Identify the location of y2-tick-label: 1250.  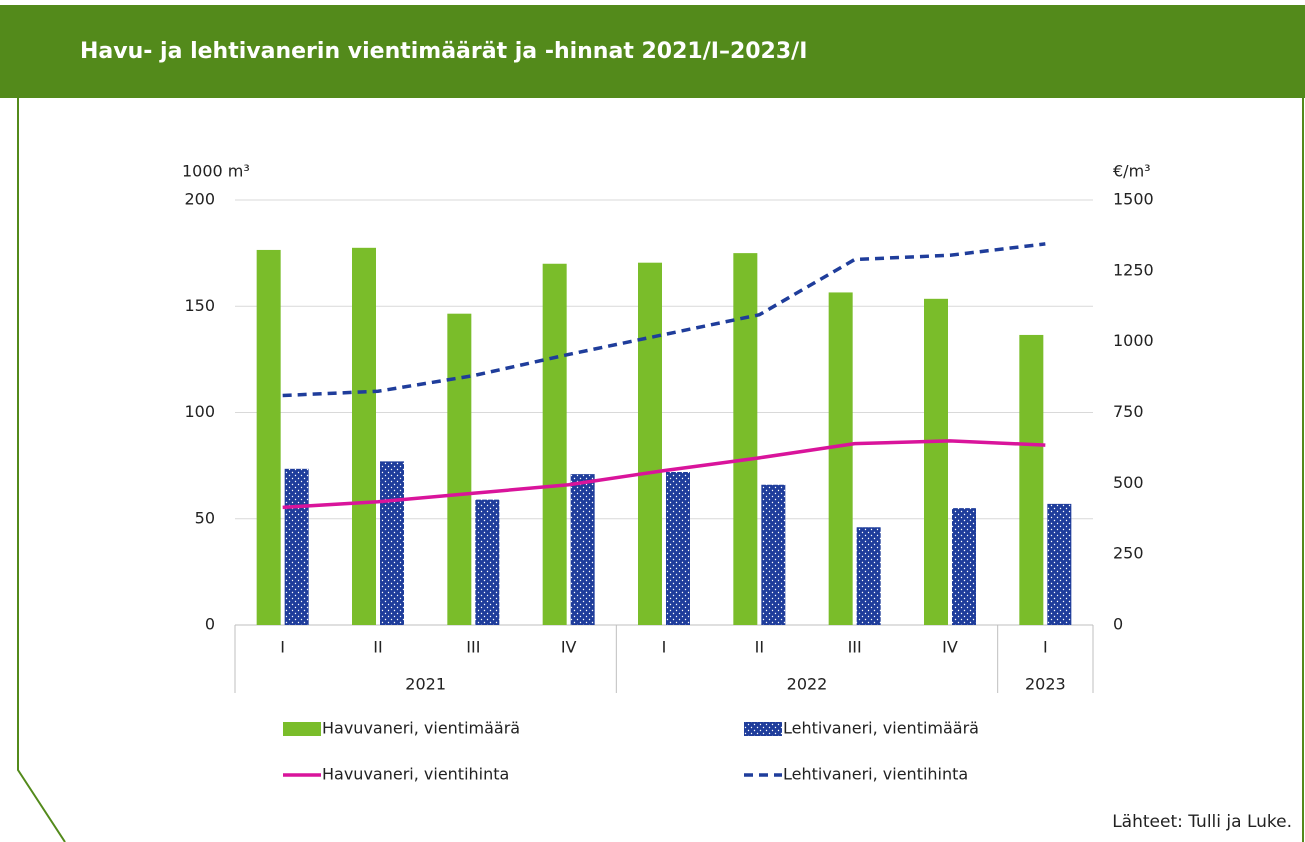
(1133, 269).